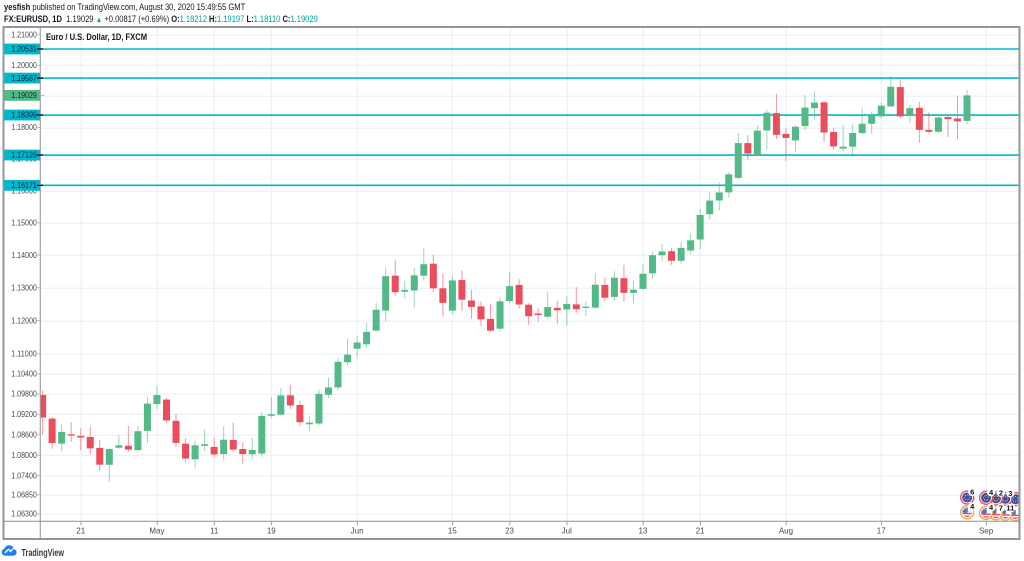 The height and width of the screenshot is (561, 1024). What do you see at coordinates (1010, 508) in the screenshot?
I see `idea-count-bubble: 11` at bounding box center [1010, 508].